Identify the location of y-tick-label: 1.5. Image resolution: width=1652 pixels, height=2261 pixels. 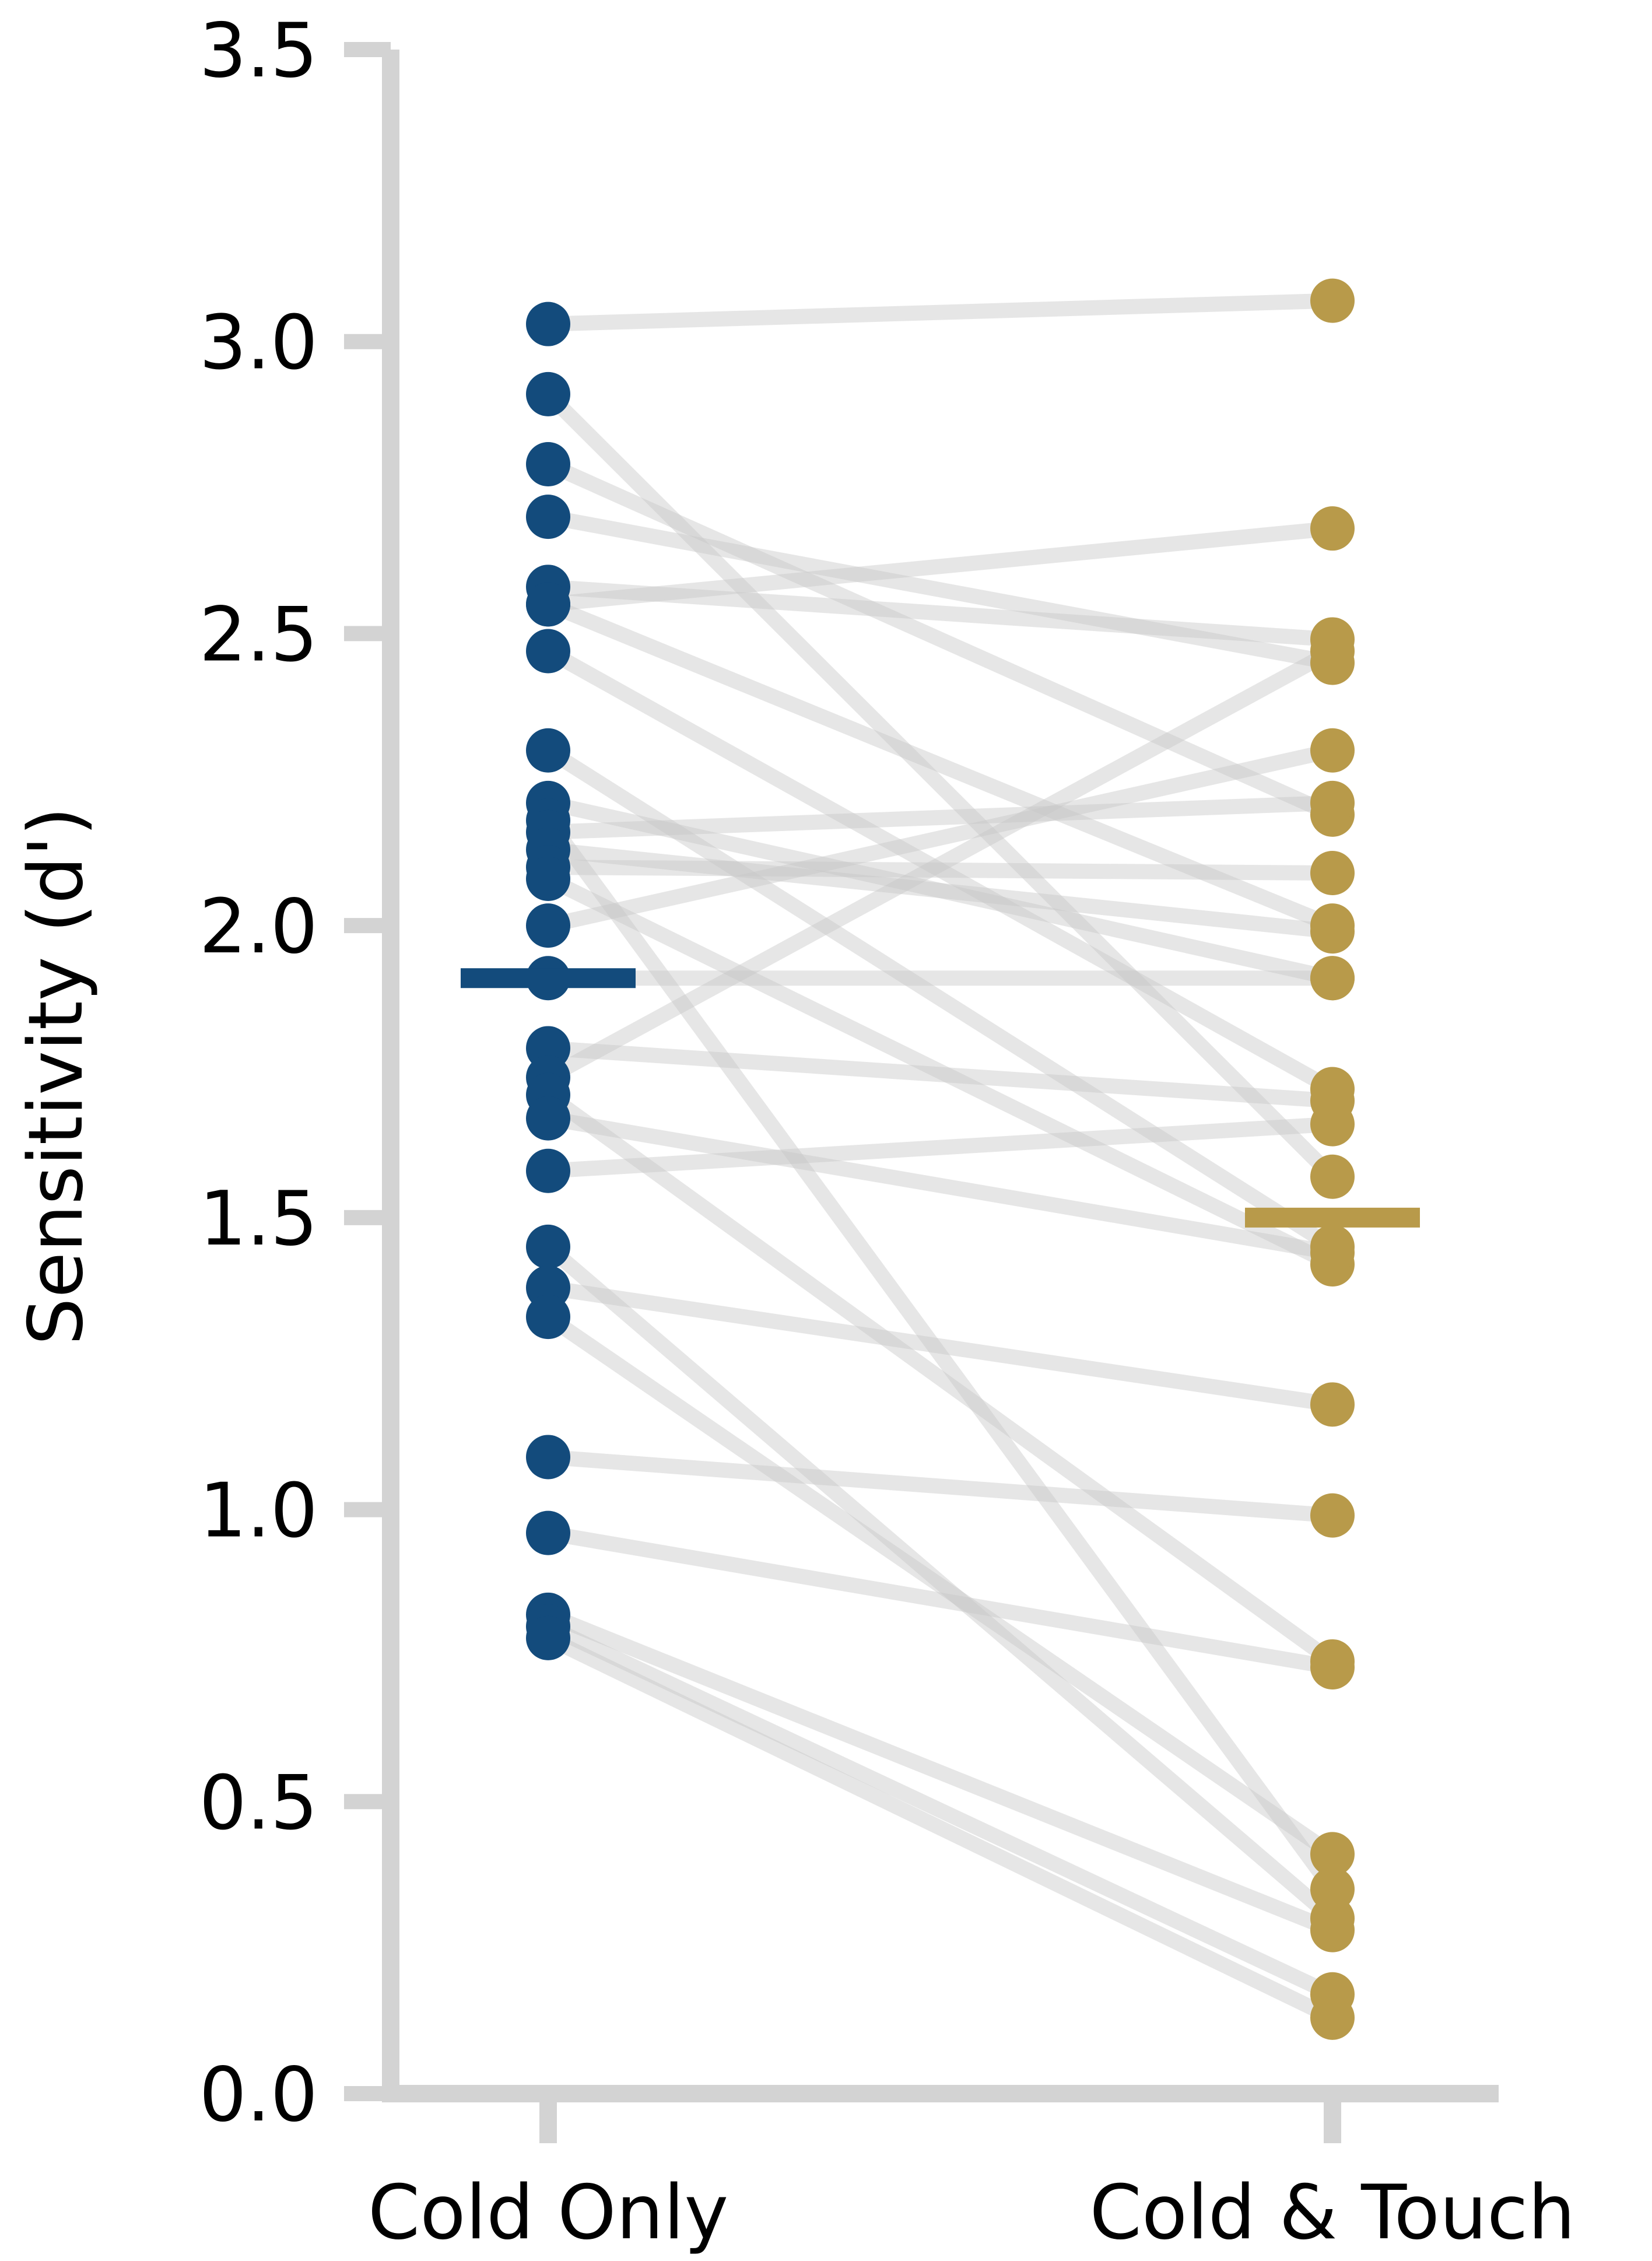
(258, 1219).